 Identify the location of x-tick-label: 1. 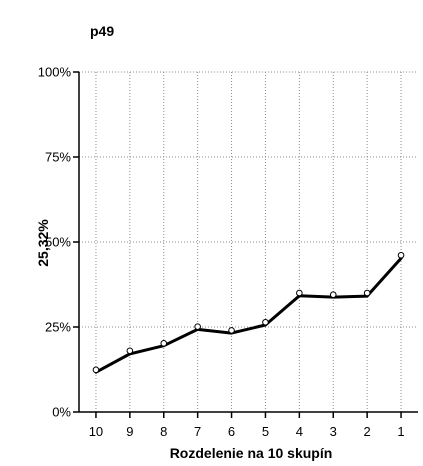
(400, 431).